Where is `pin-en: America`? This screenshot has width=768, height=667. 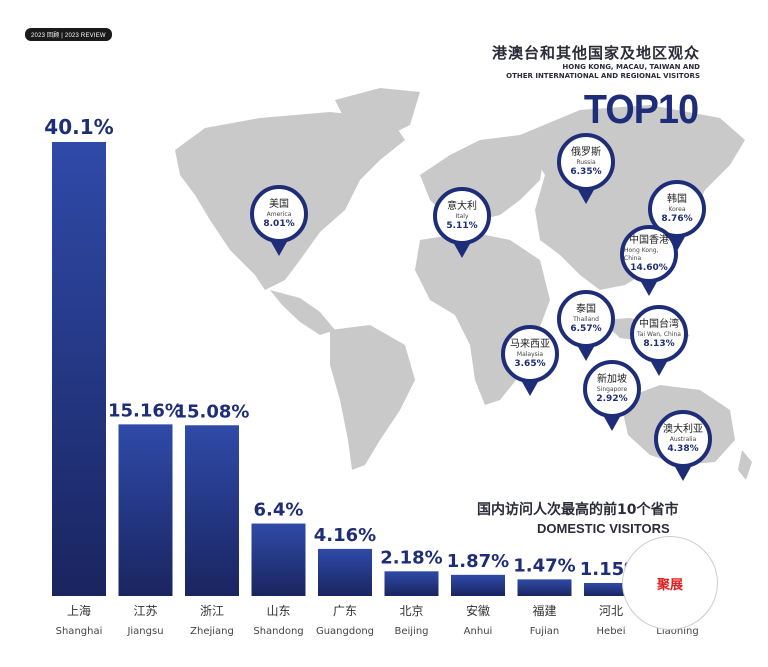
pin-en: America is located at coordinates (279, 214).